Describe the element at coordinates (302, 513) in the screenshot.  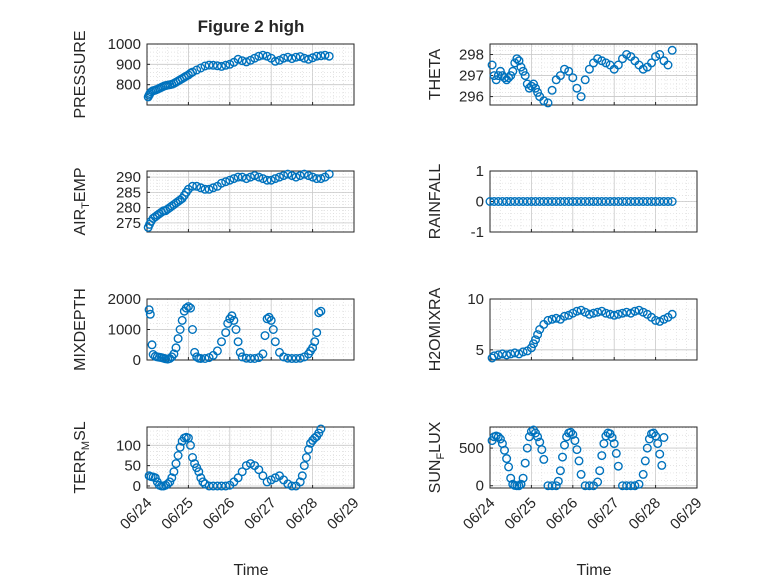
I see `x-tick-label: 06/28` at that location.